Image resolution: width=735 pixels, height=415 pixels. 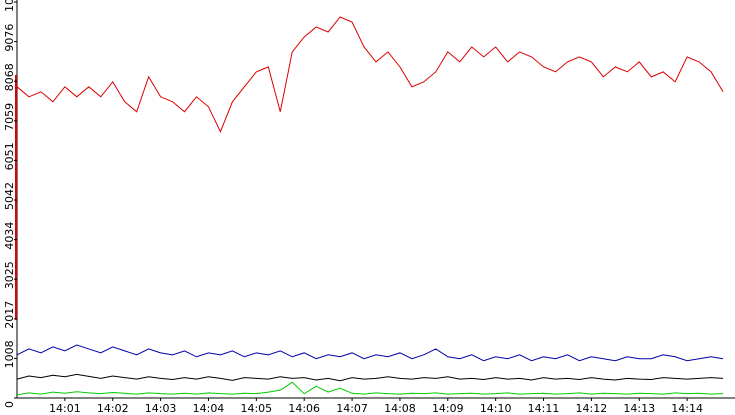 What do you see at coordinates (9, 315) in the screenshot?
I see `y-tick-label: 2017` at bounding box center [9, 315].